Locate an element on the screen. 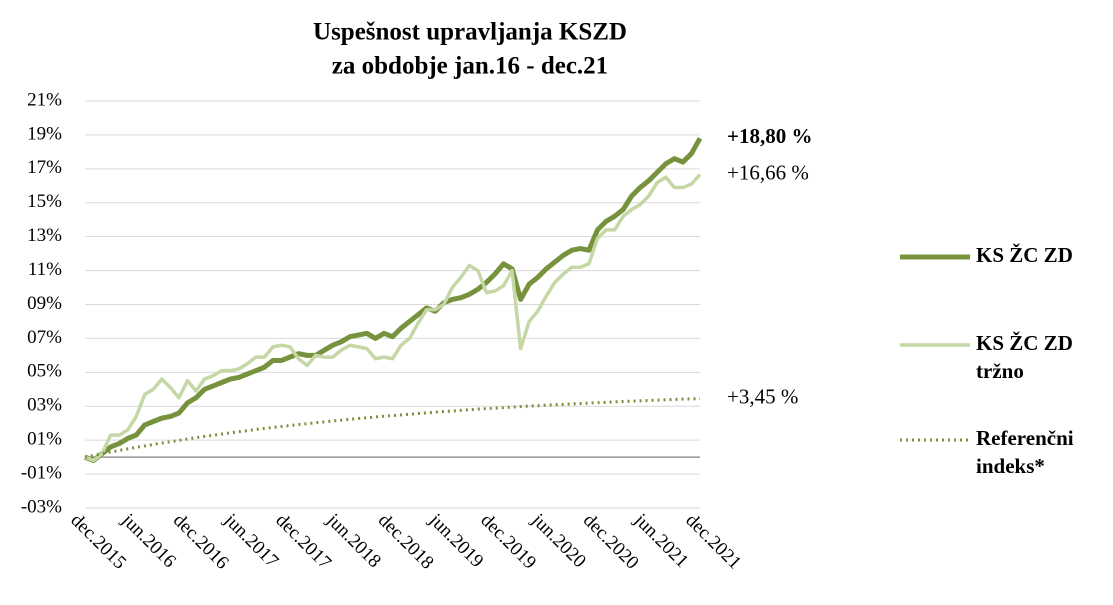 This screenshot has width=1113, height=605. x-tick-label: dec.2020 is located at coordinates (611, 542).